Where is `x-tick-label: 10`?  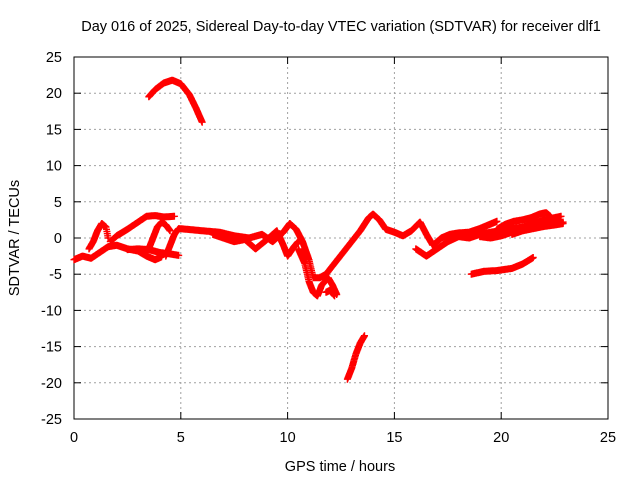
x-tick-label: 10 is located at coordinates (288, 438).